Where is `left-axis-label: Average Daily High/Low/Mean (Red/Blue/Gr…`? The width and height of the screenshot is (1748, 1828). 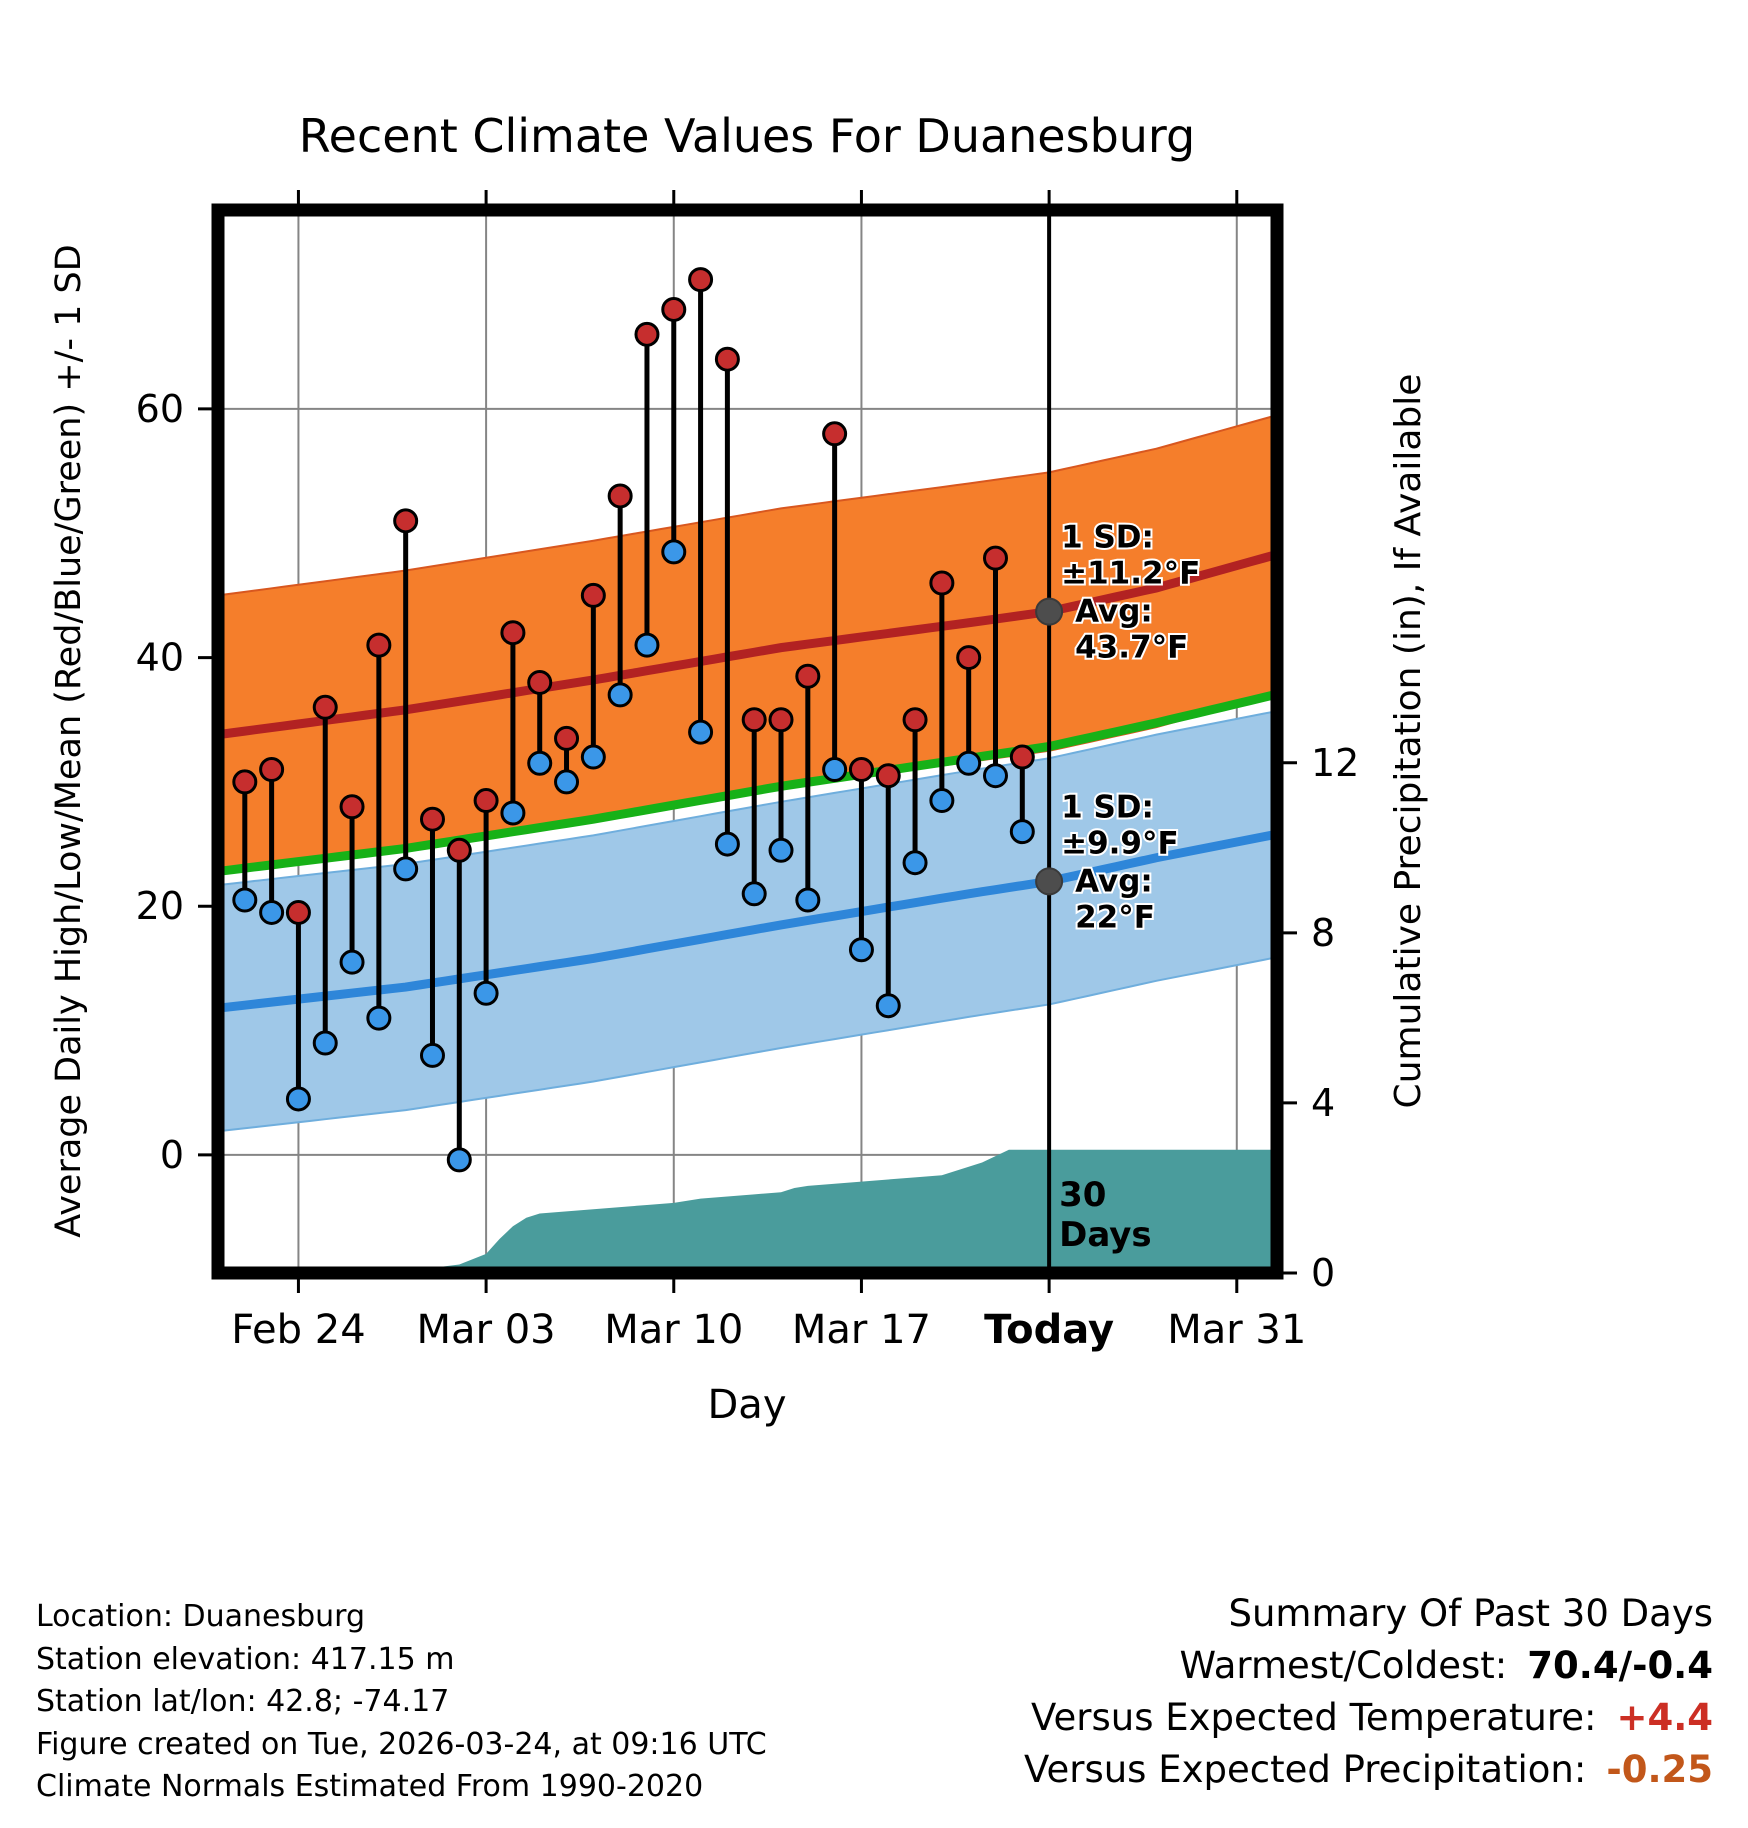
left-axis-label: Average Daily High/Low/Mean (Red/Blue/Gr… is located at coordinates (69, 740).